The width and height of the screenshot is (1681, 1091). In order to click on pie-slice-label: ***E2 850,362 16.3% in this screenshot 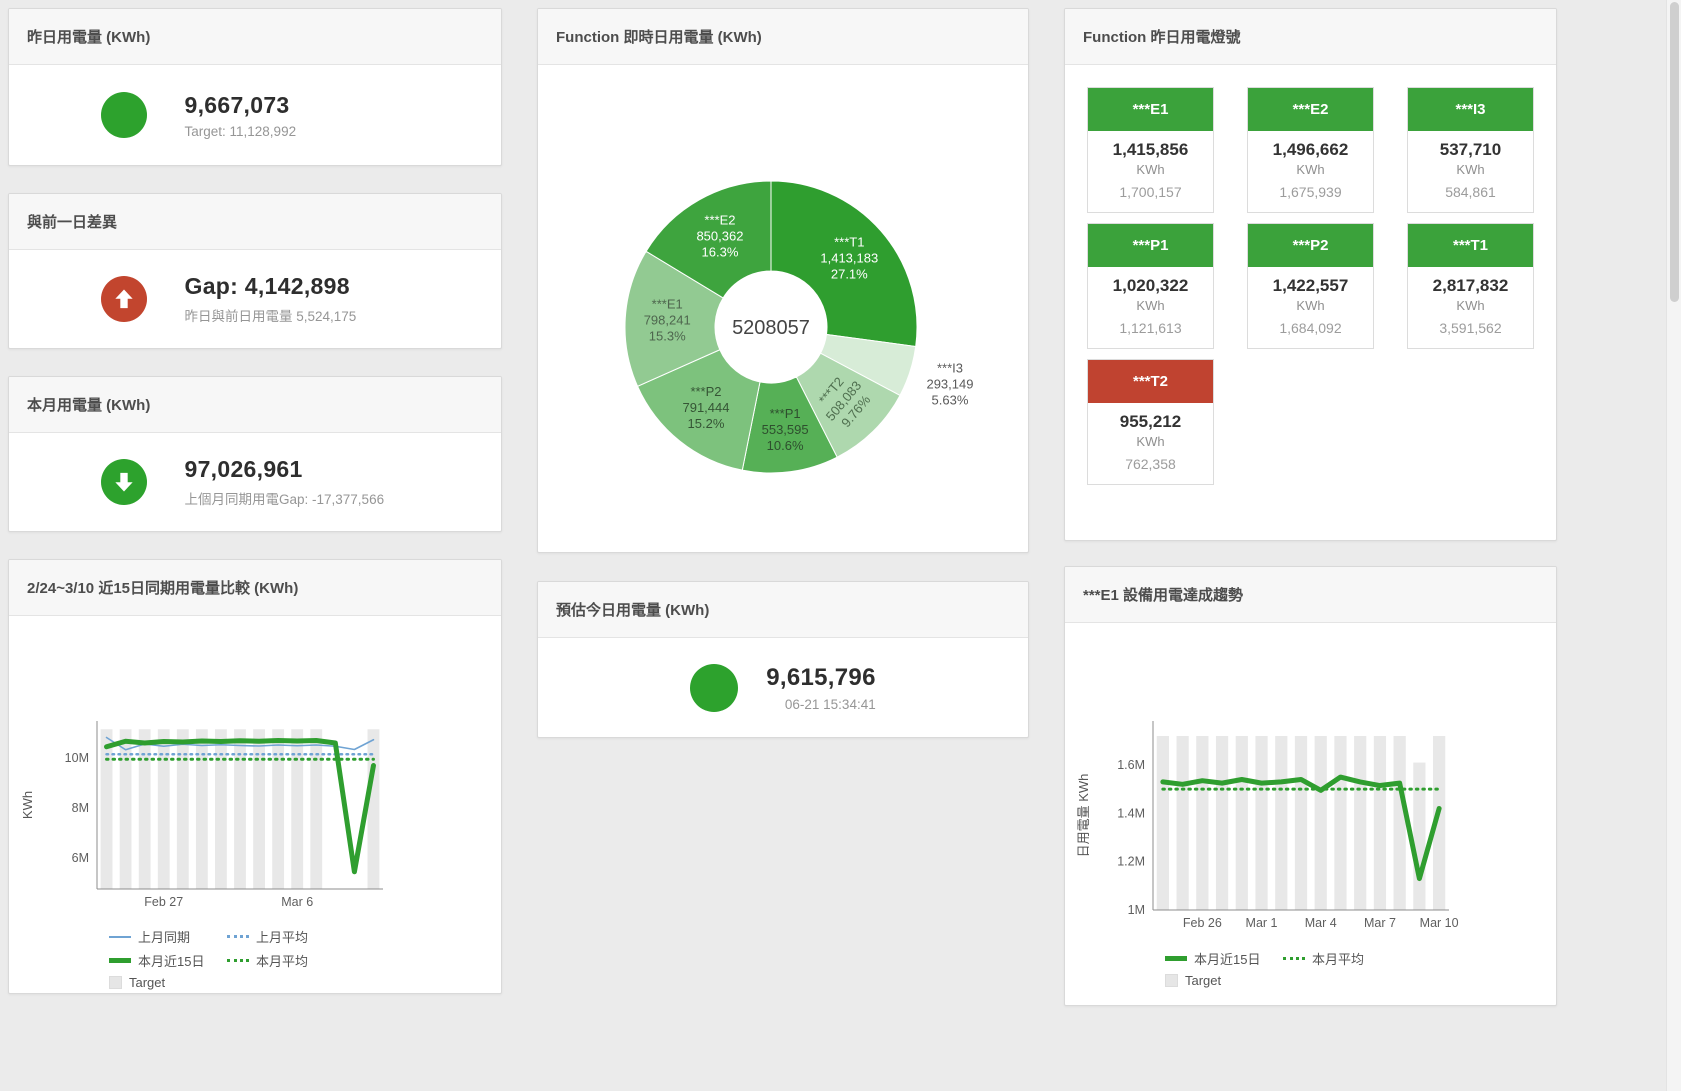, I will do `click(719, 235)`.